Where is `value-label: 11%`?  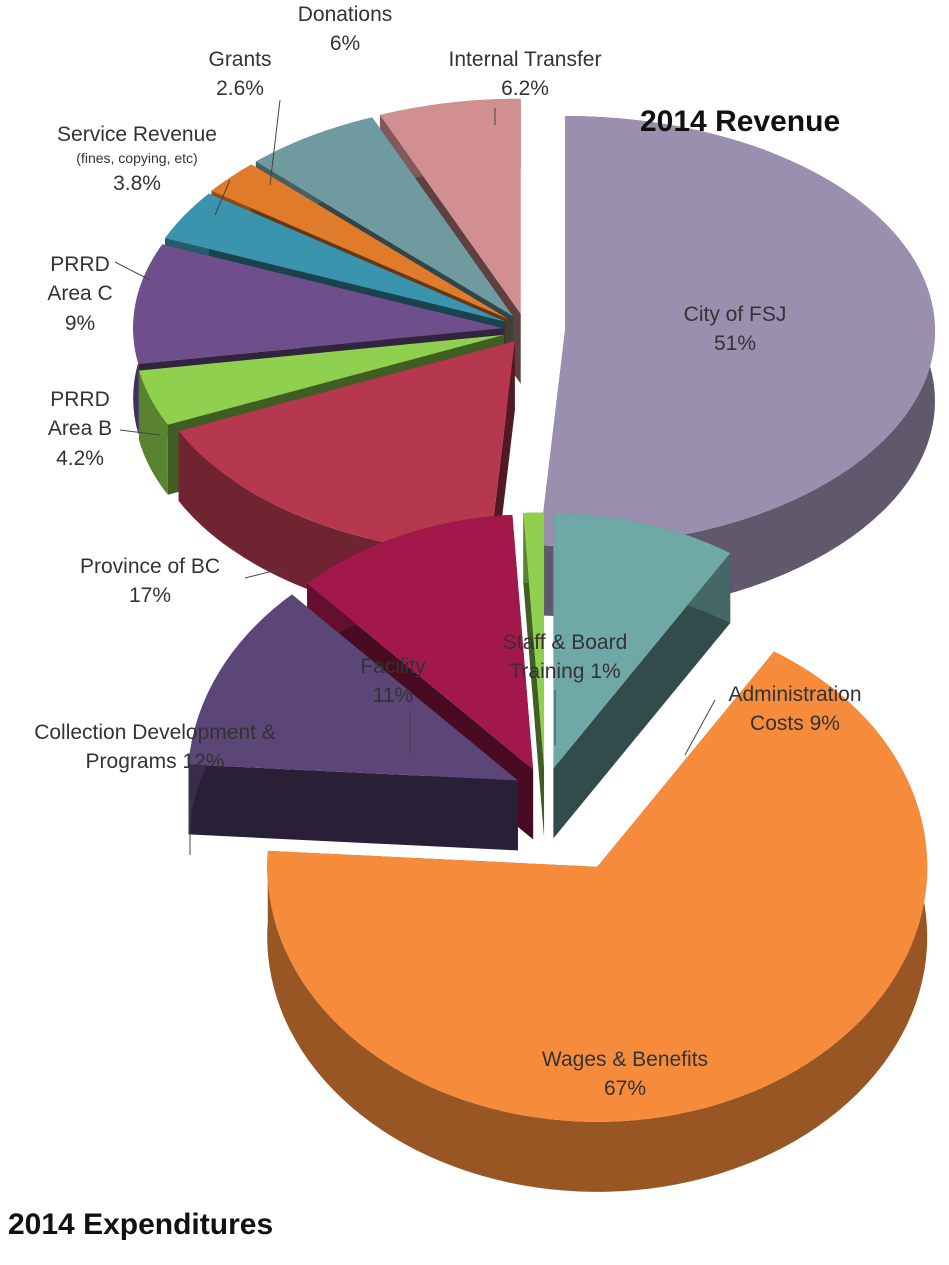 value-label: 11% is located at coordinates (393, 696).